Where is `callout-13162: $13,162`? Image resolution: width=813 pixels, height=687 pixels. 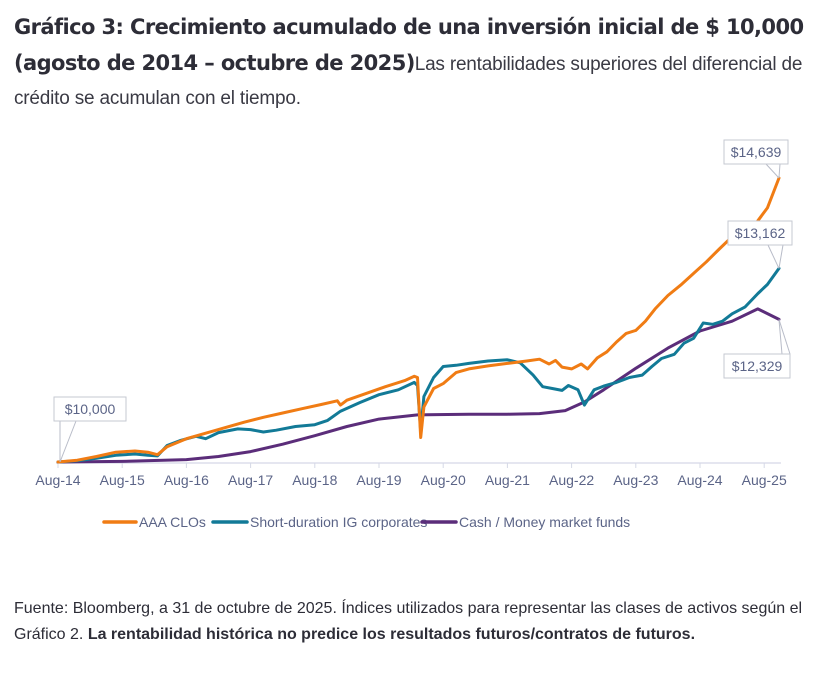 callout-13162: $13,162 is located at coordinates (760, 244).